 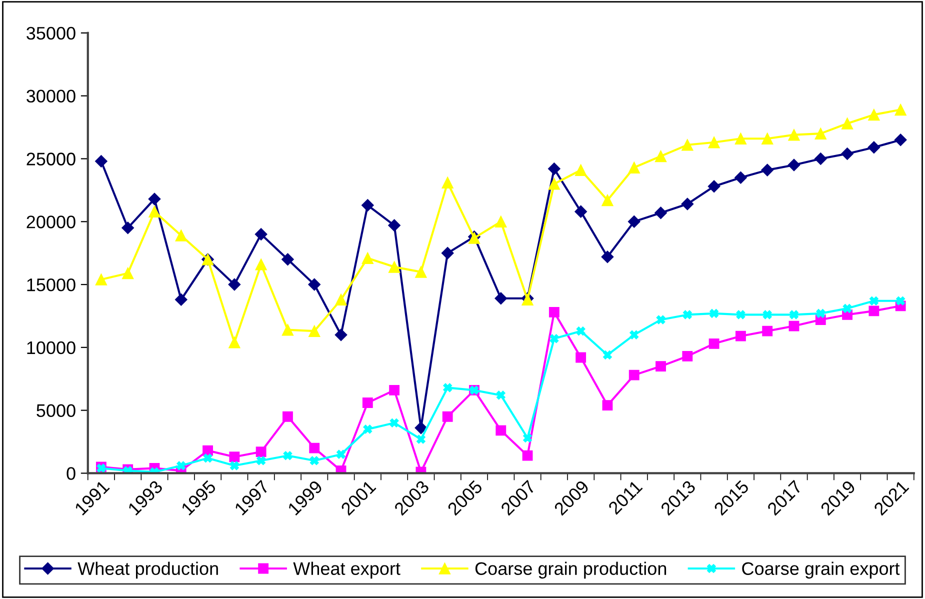 What do you see at coordinates (51, 285) in the screenshot?
I see `y-tick-label: 15000` at bounding box center [51, 285].